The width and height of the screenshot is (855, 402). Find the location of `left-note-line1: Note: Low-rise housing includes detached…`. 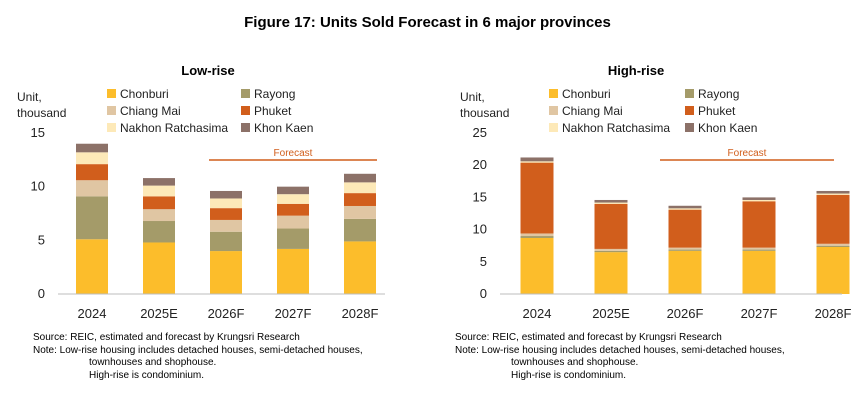

left-note-line1: Note: Low-rise housing includes detached… is located at coordinates (198, 350).